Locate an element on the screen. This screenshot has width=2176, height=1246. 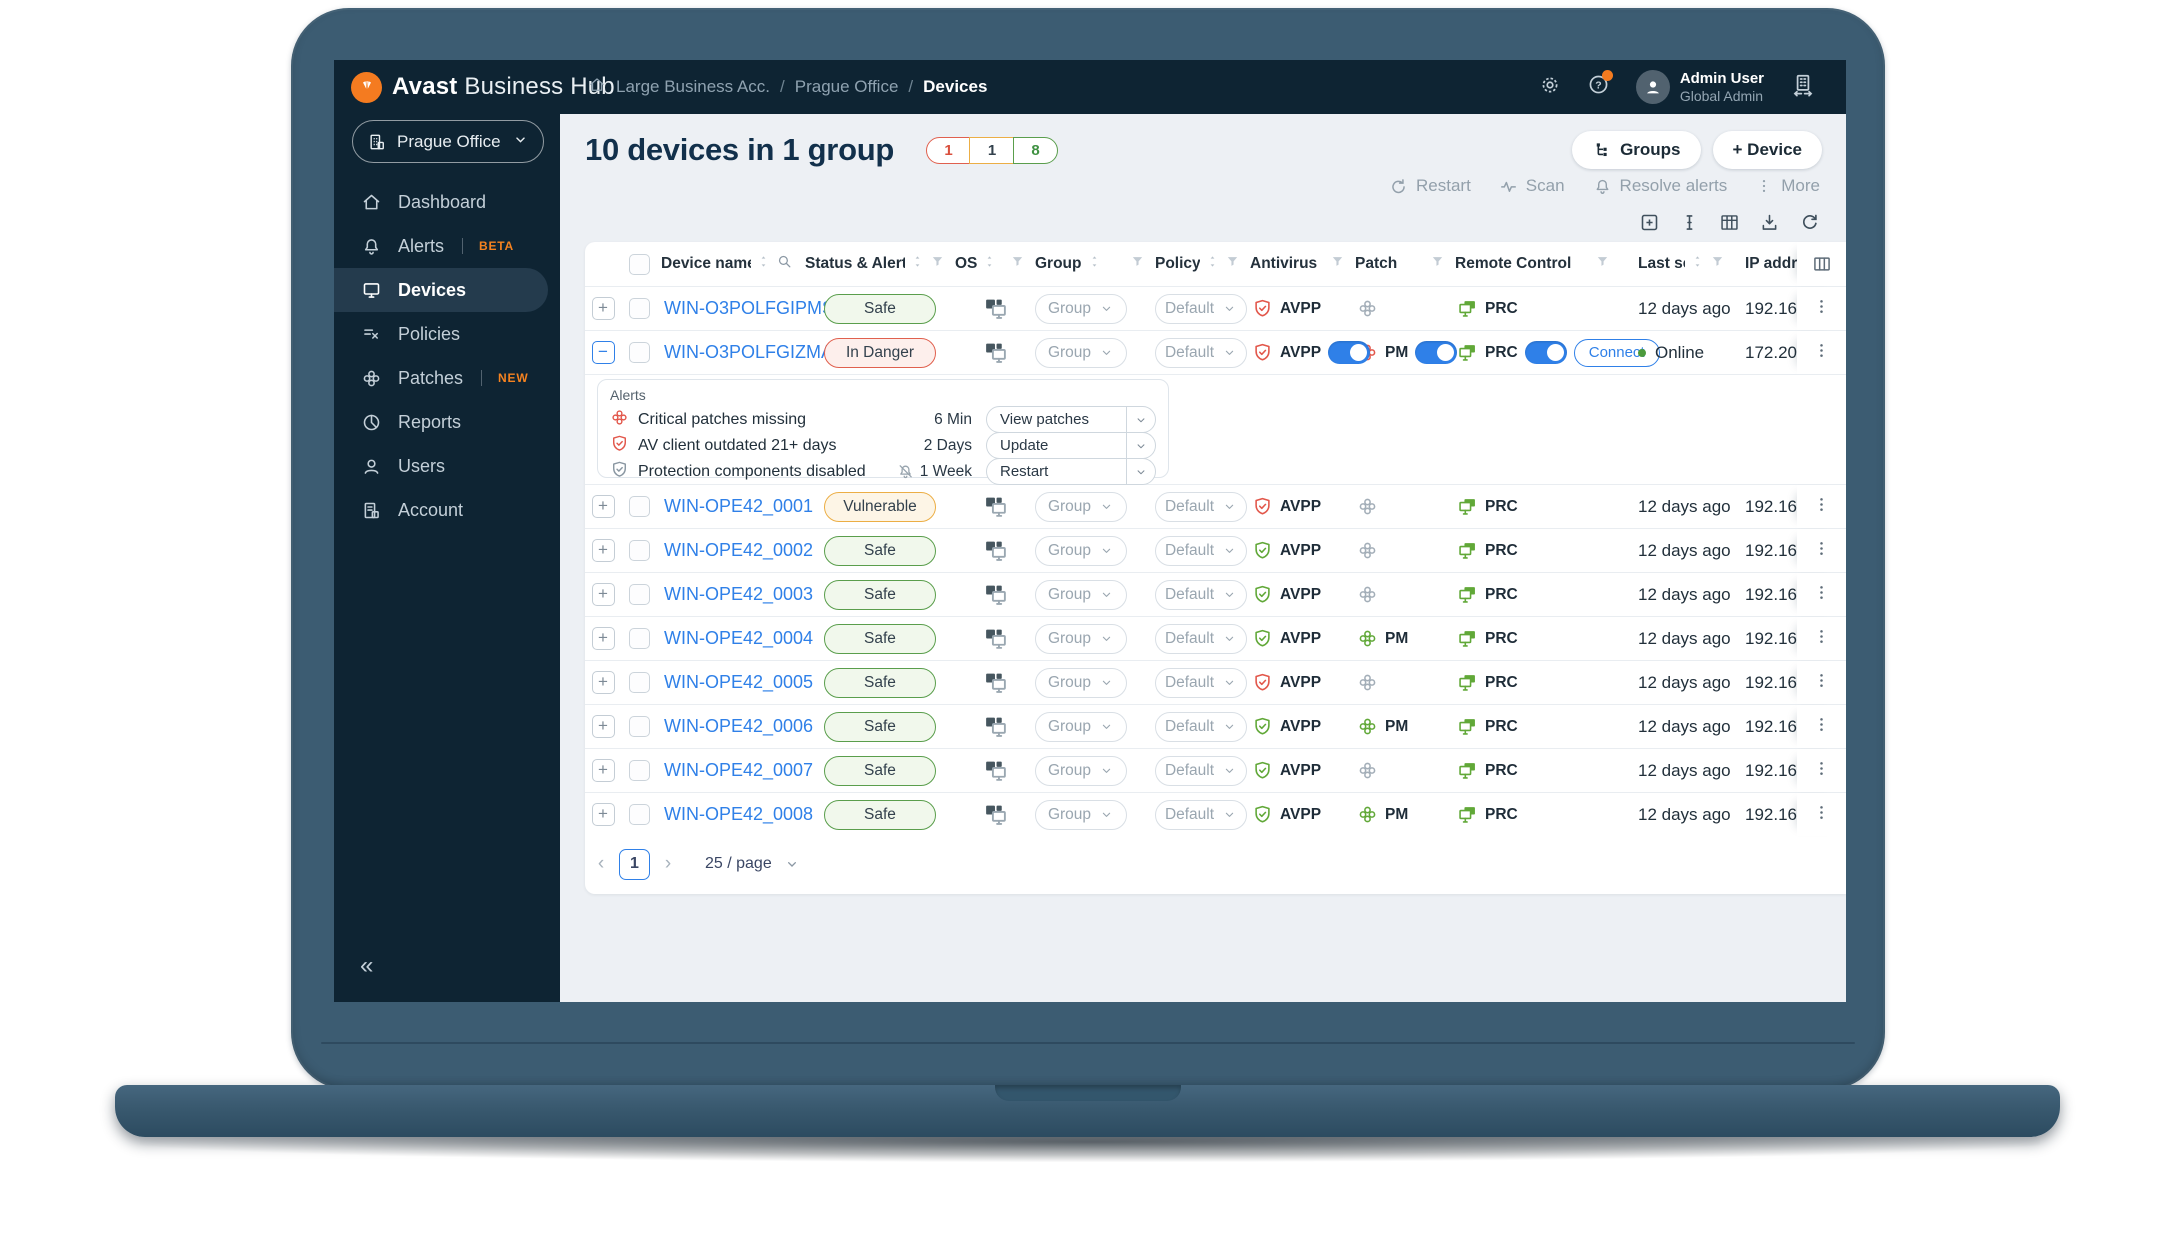
rename-icon is located at coordinates (1689, 225).